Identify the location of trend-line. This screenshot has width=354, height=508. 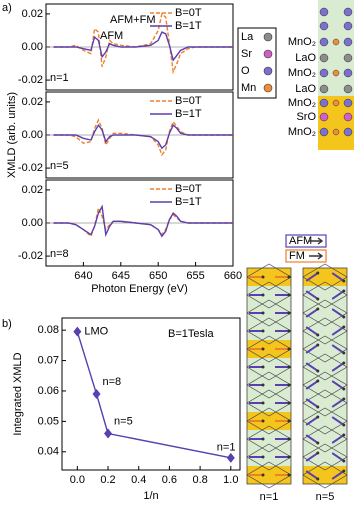
(153, 395).